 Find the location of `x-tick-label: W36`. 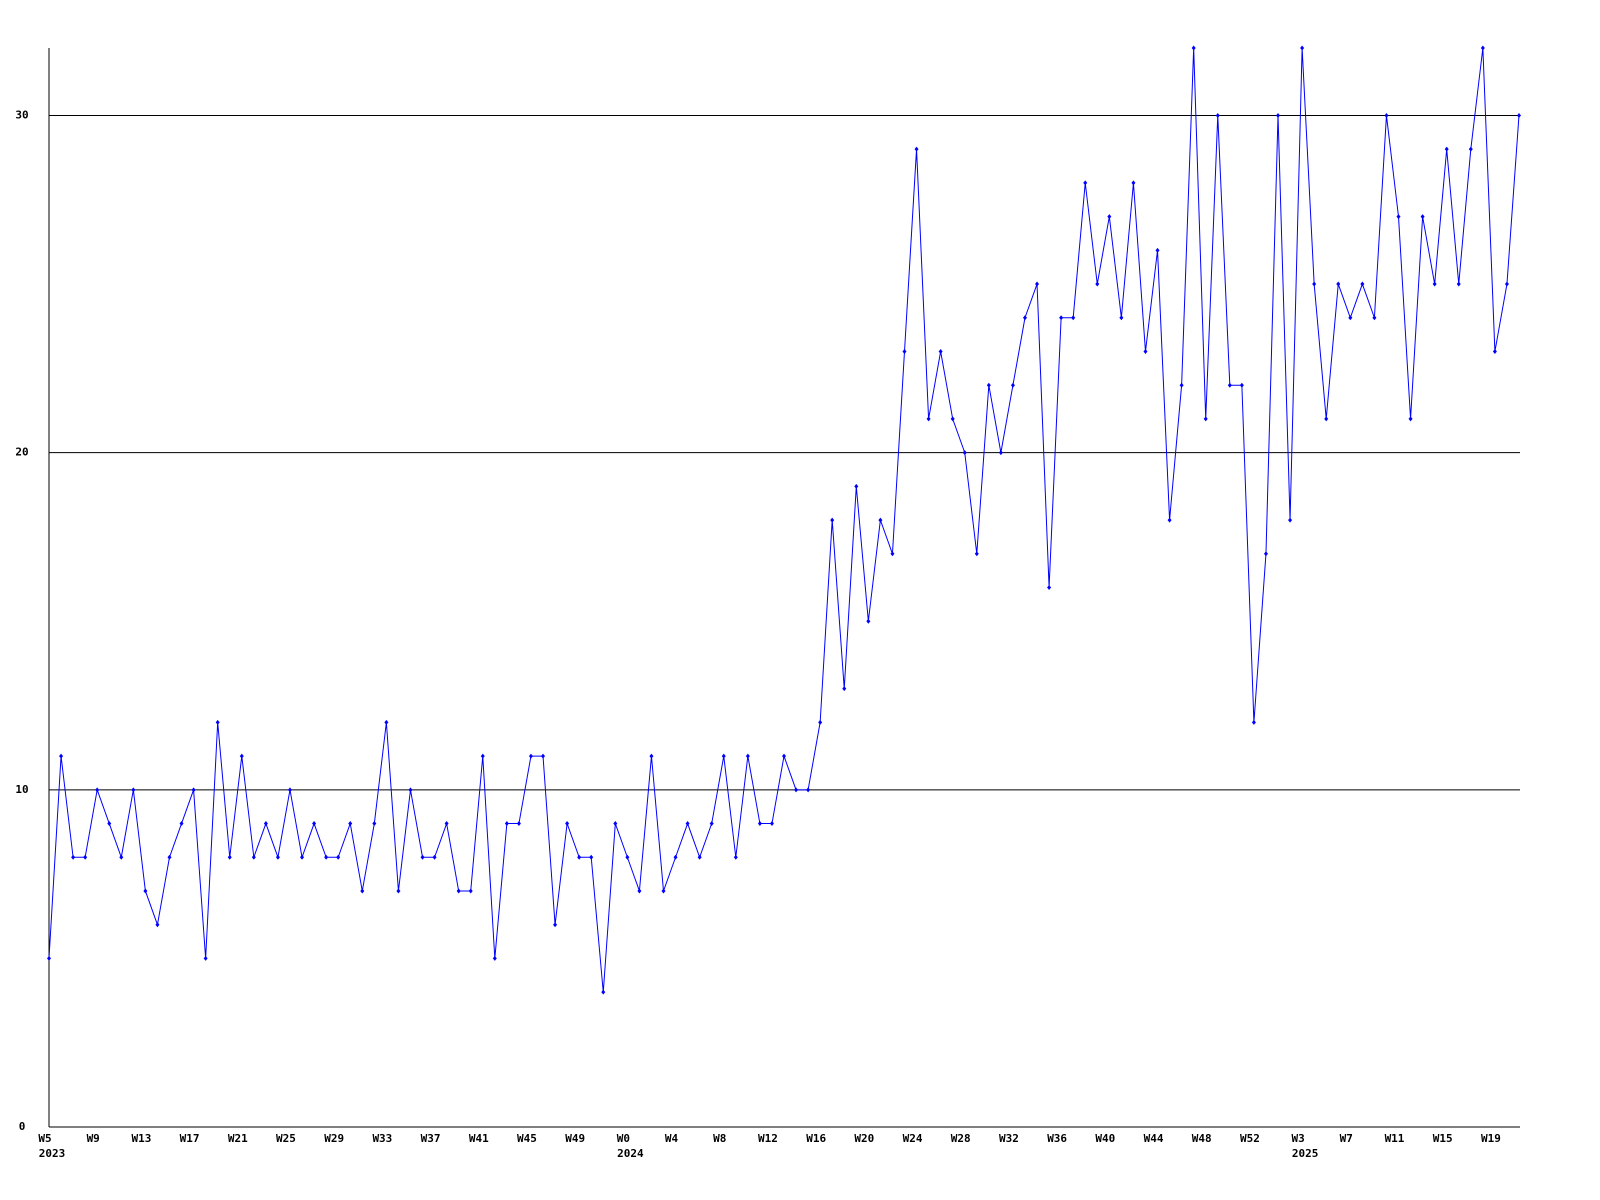

x-tick-label: W36 is located at coordinates (1057, 1138).